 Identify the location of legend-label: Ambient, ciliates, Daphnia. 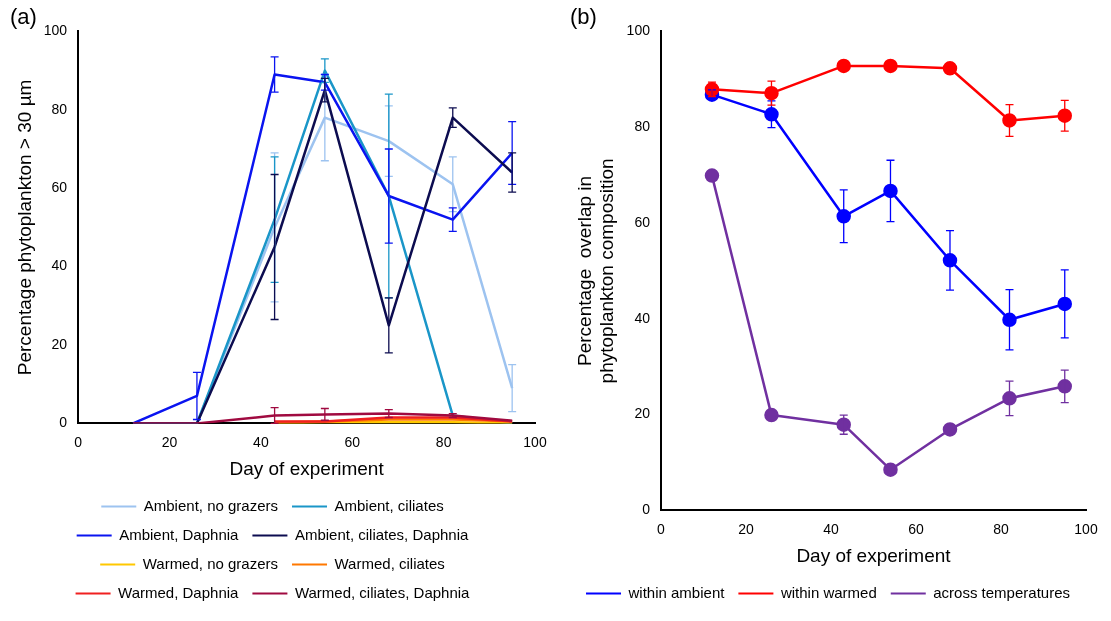
(381, 534).